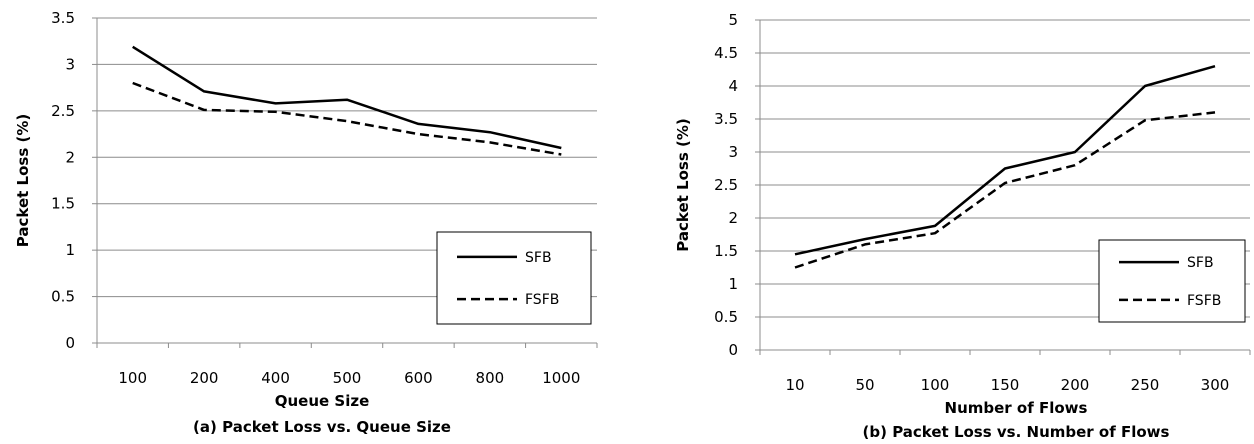  I want to click on x-tick-label: 600, so click(418, 378).